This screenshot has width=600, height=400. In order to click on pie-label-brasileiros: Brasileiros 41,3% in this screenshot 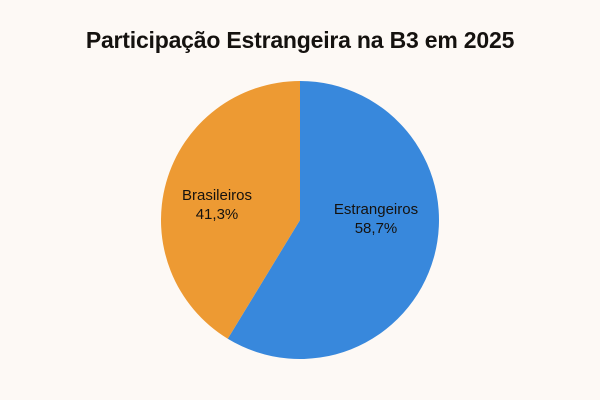, I will do `click(217, 205)`.